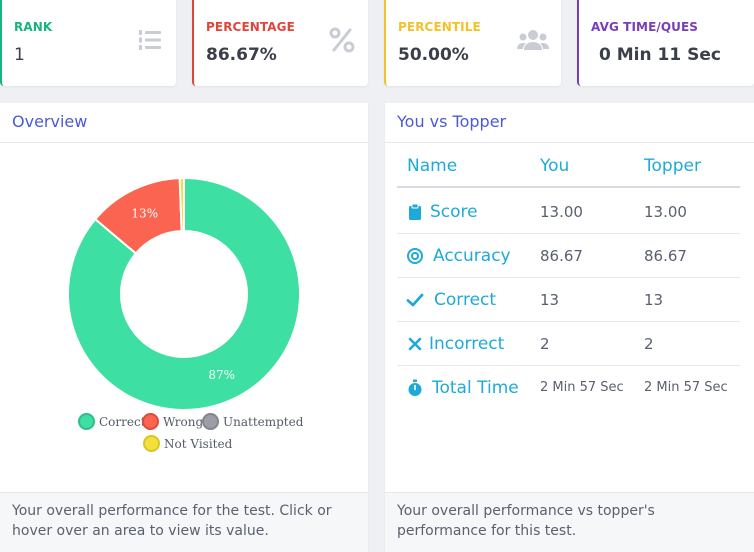 This screenshot has width=754, height=552. I want to click on donut-label-wrong: 13%, so click(144, 214).